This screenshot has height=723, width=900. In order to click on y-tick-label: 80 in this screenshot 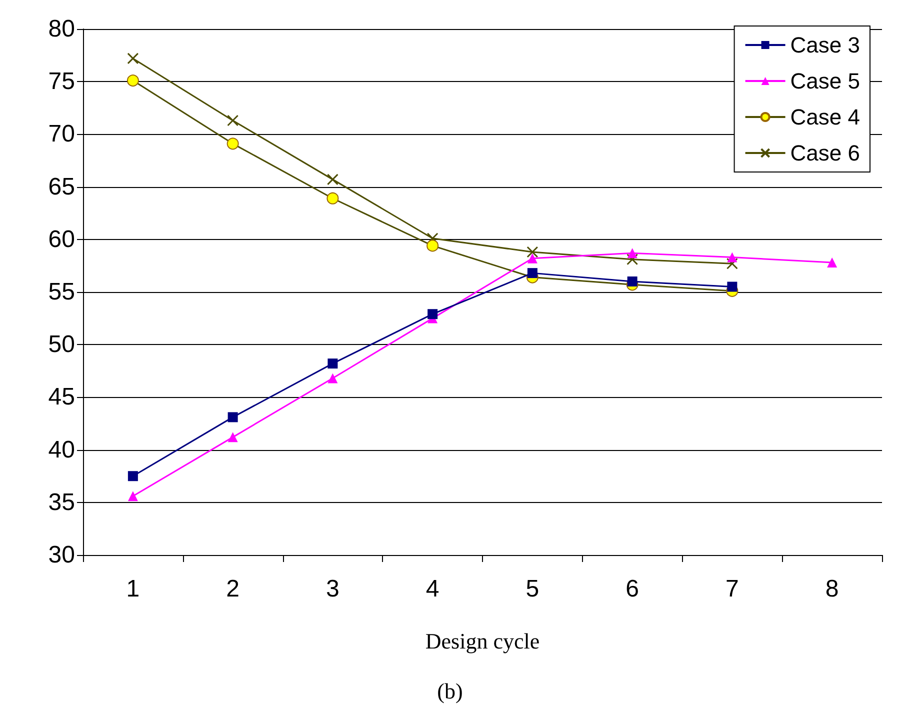, I will do `click(61, 29)`.